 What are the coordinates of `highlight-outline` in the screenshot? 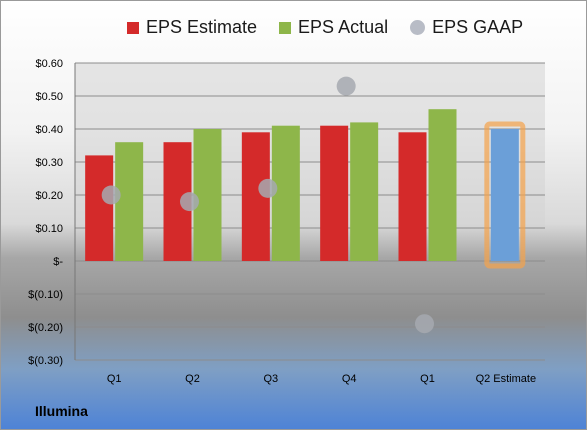 It's located at (505, 195).